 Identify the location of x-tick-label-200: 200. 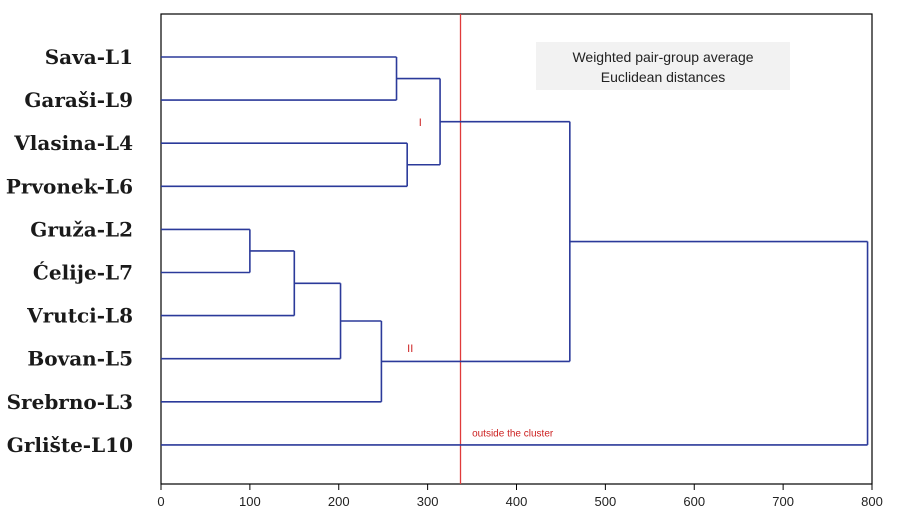
(339, 501).